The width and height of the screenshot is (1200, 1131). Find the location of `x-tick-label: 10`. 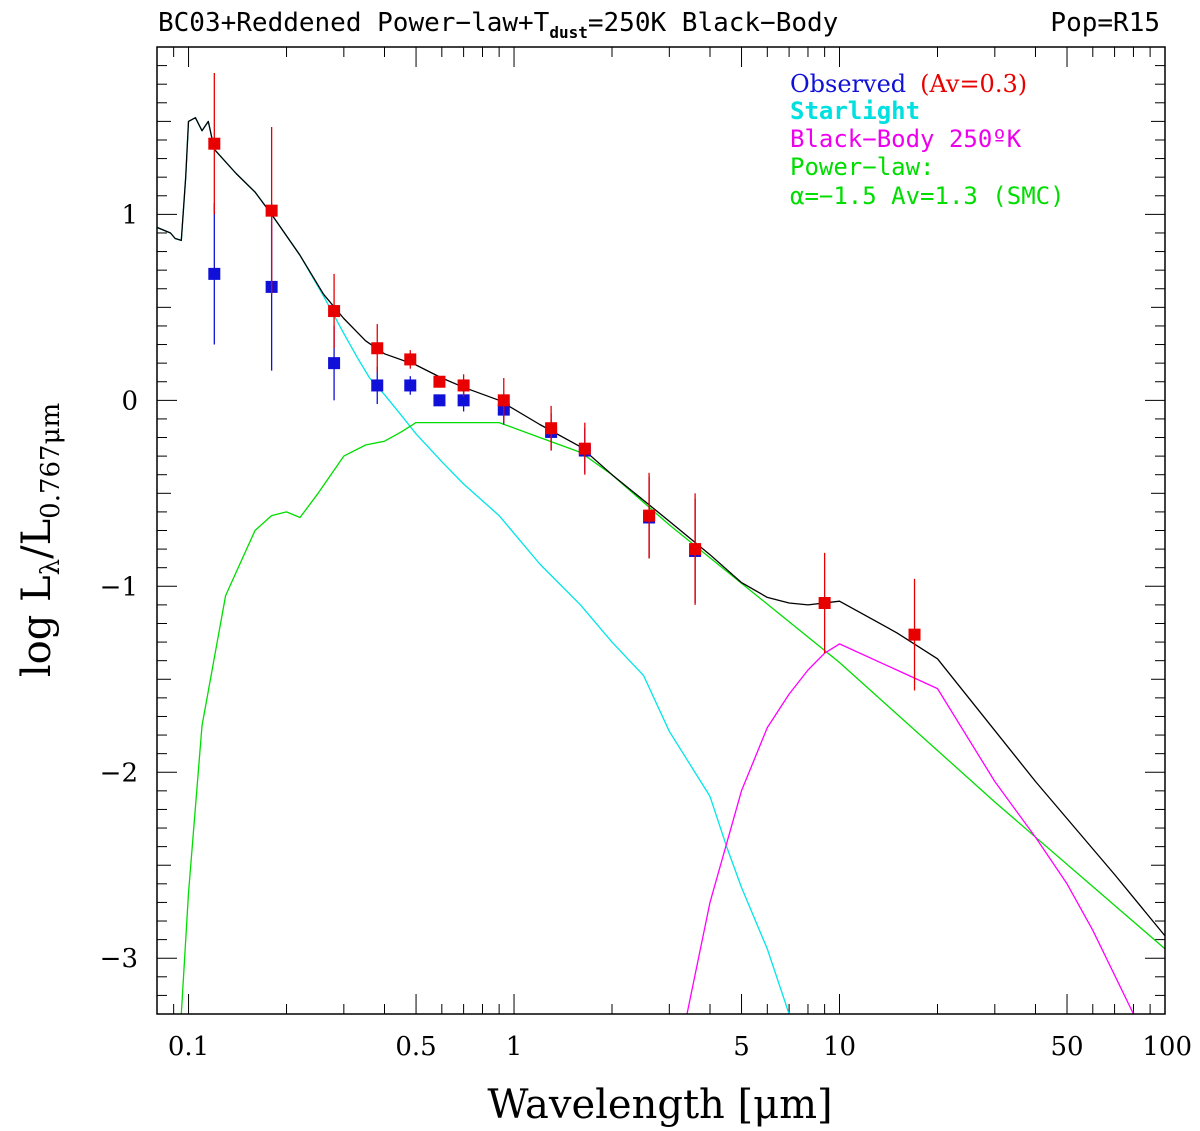

x-tick-label: 10 is located at coordinates (839, 1047).